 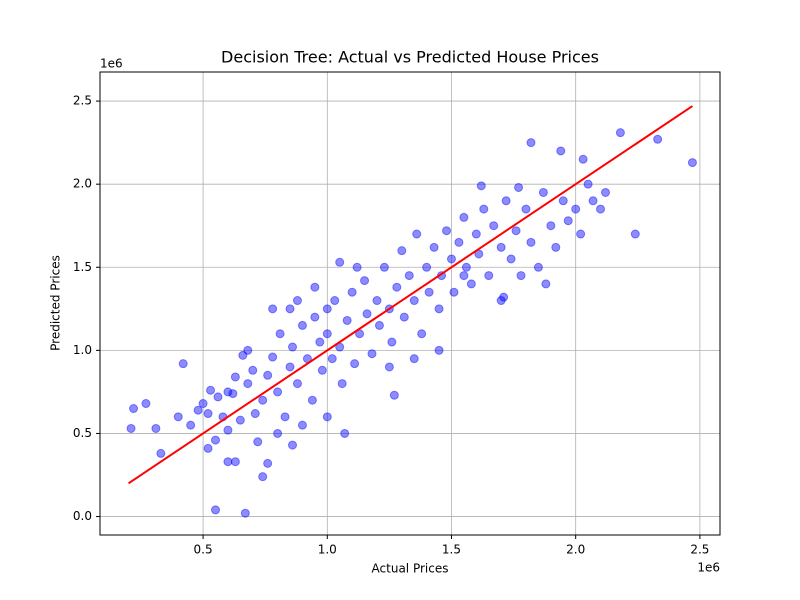 What do you see at coordinates (451, 550) in the screenshot?
I see `x-tick-label: 1.5` at bounding box center [451, 550].